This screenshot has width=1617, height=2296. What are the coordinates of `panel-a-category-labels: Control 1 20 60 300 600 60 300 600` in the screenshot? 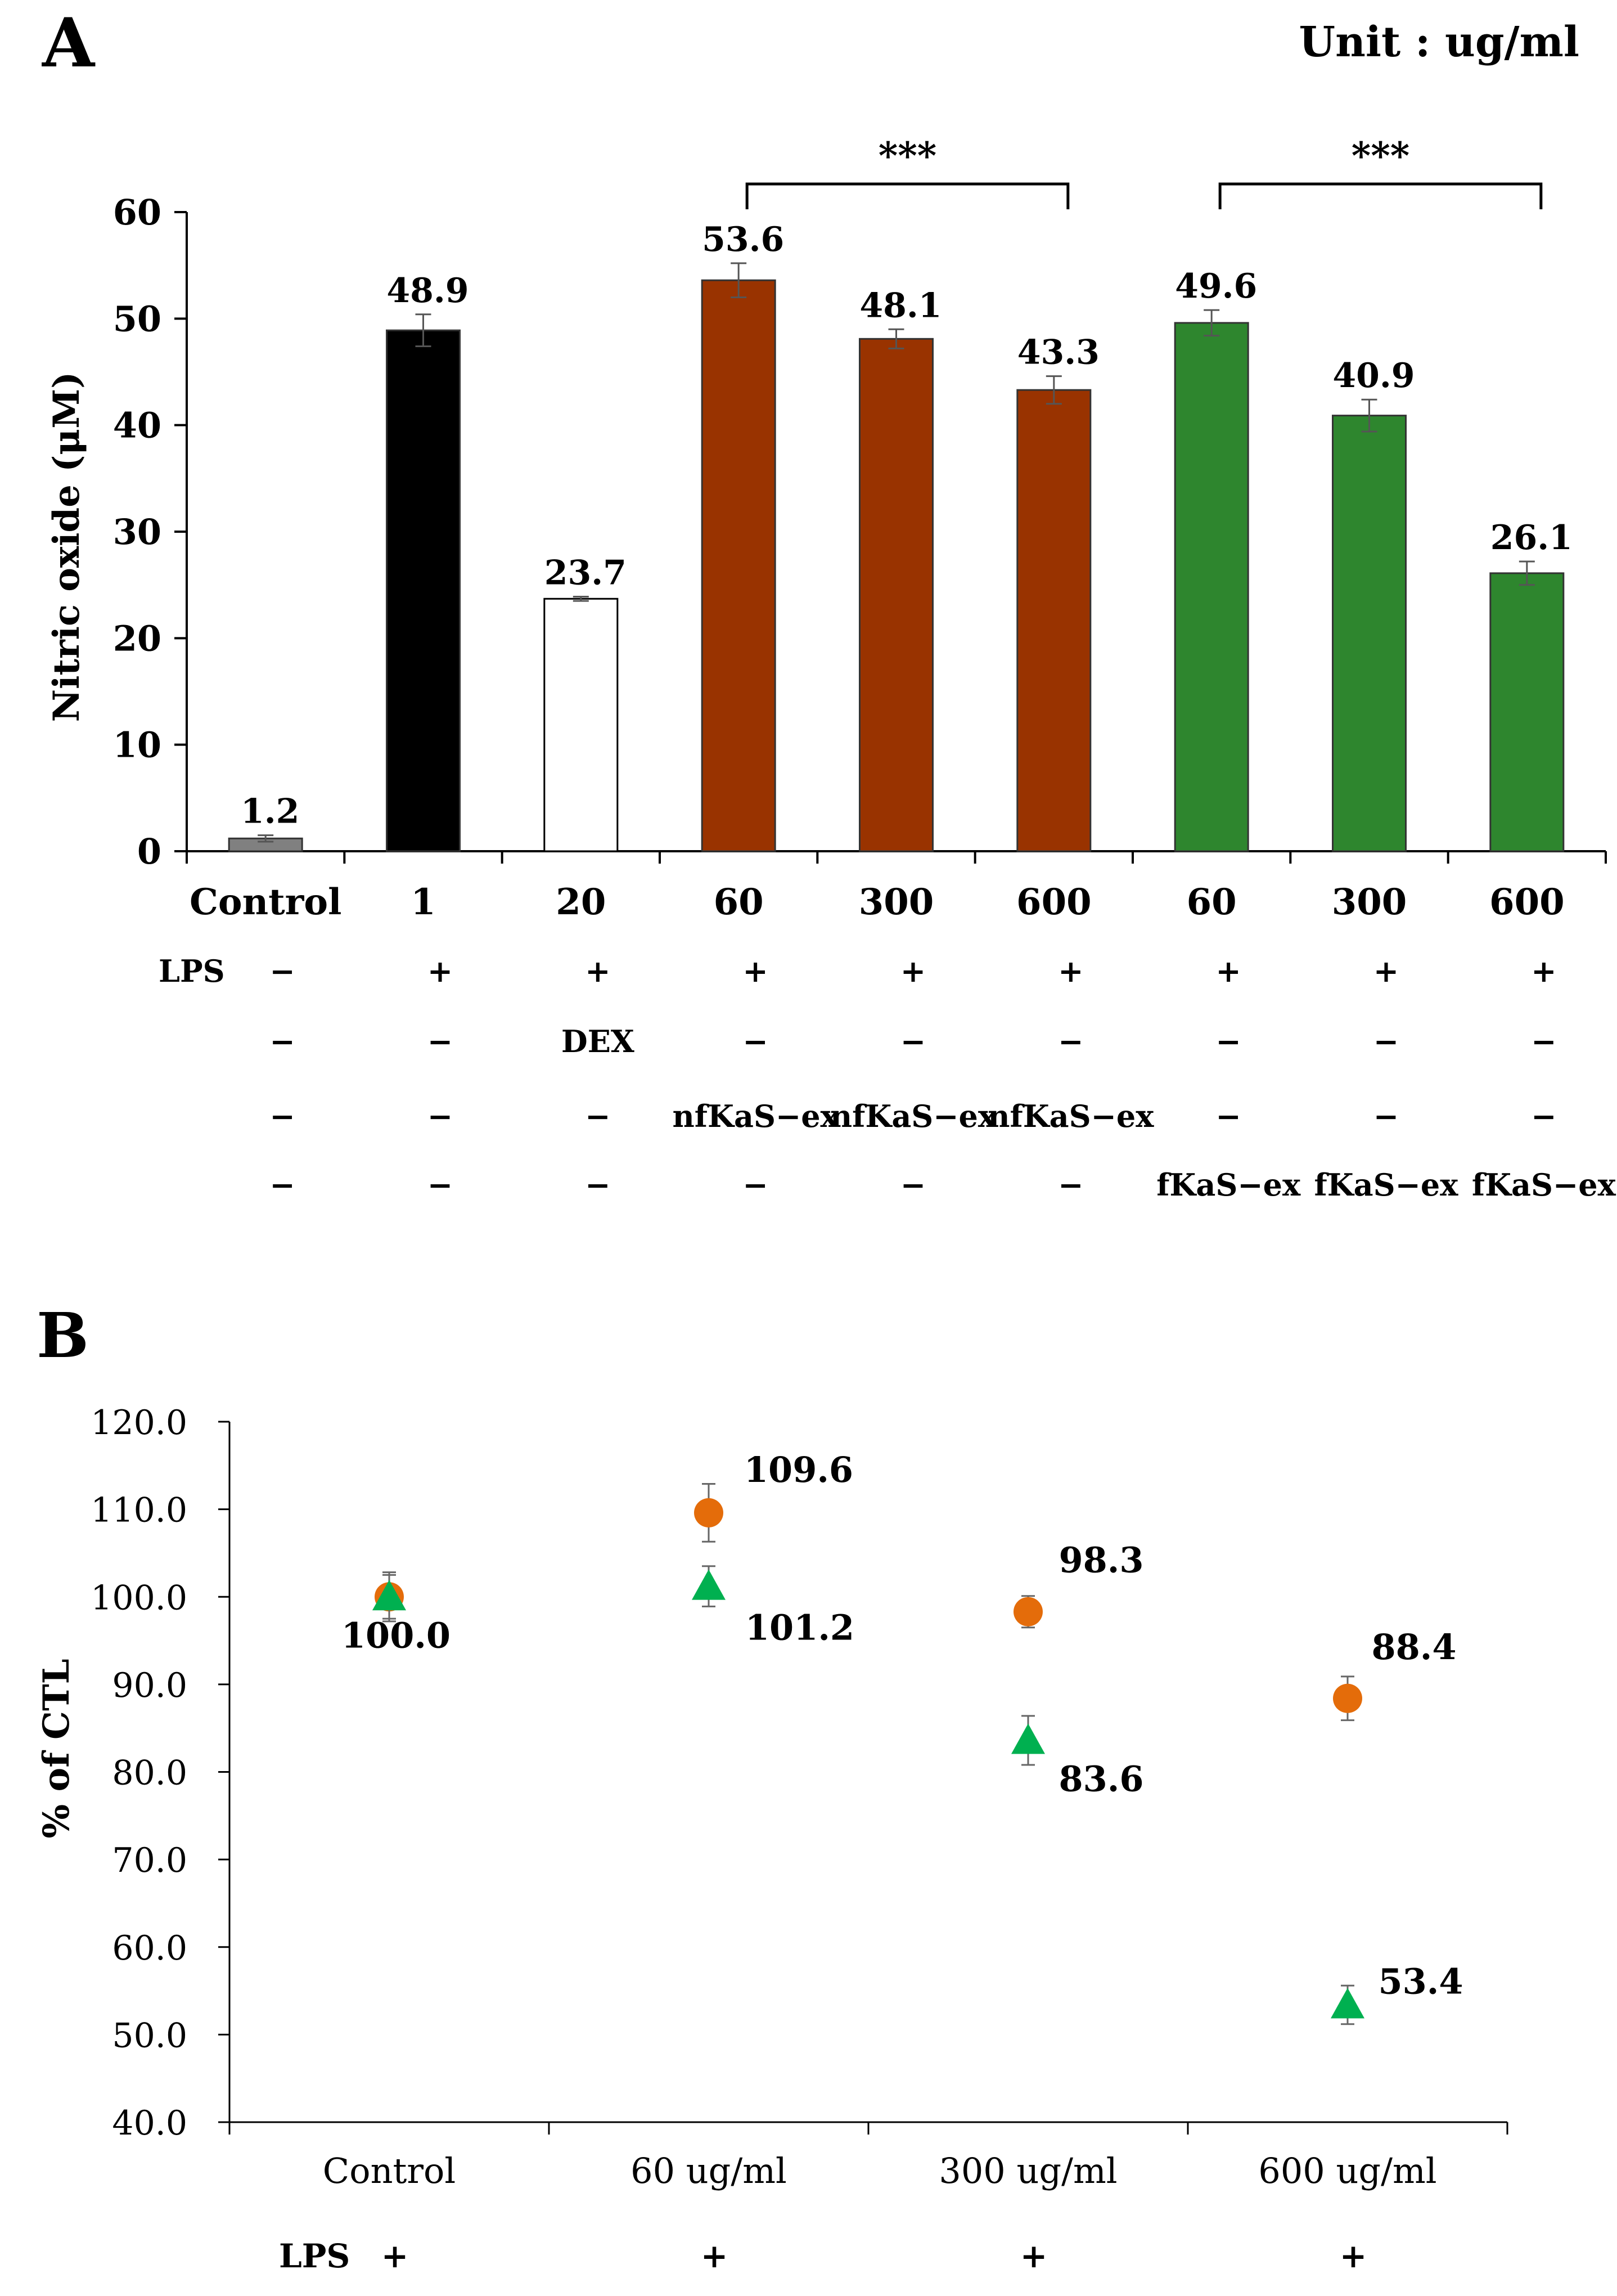 It's located at (877, 902).